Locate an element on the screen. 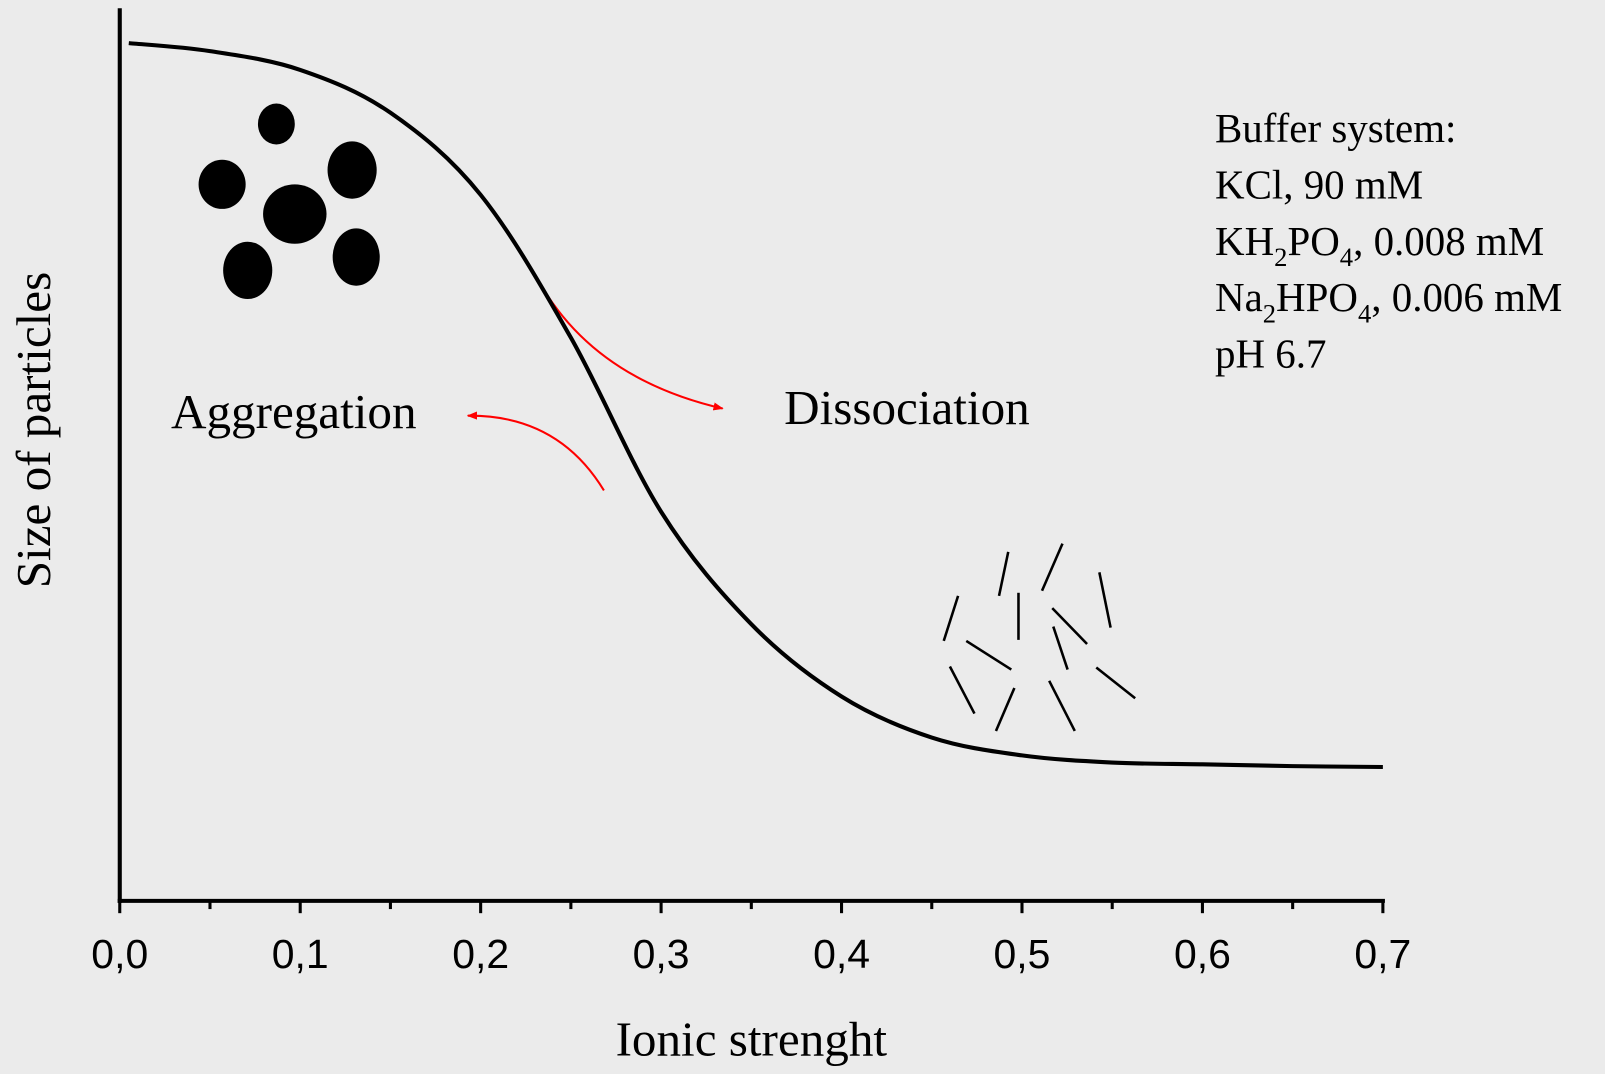  x-tick-label: 0,2 is located at coordinates (480, 954).